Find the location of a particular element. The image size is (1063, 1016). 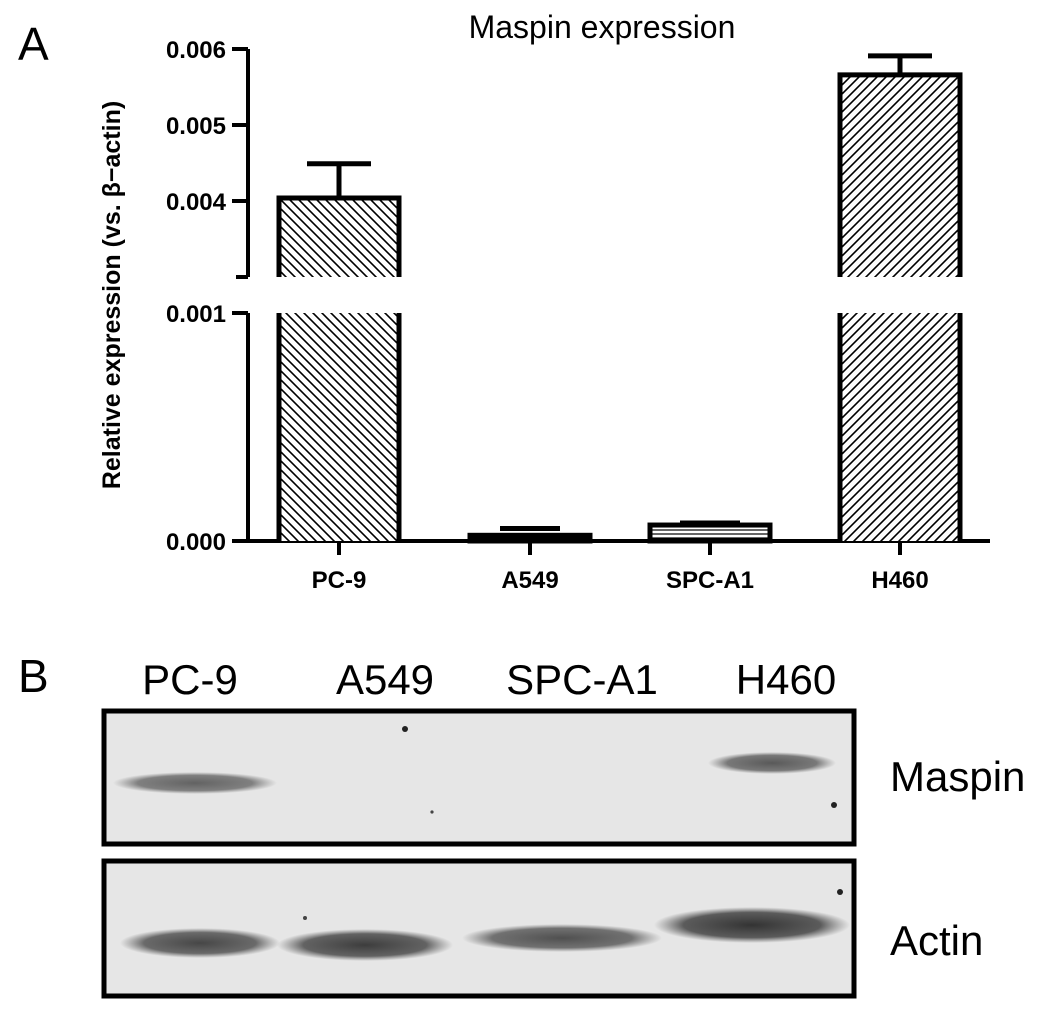

maspin-blot is located at coordinates (479, 777).